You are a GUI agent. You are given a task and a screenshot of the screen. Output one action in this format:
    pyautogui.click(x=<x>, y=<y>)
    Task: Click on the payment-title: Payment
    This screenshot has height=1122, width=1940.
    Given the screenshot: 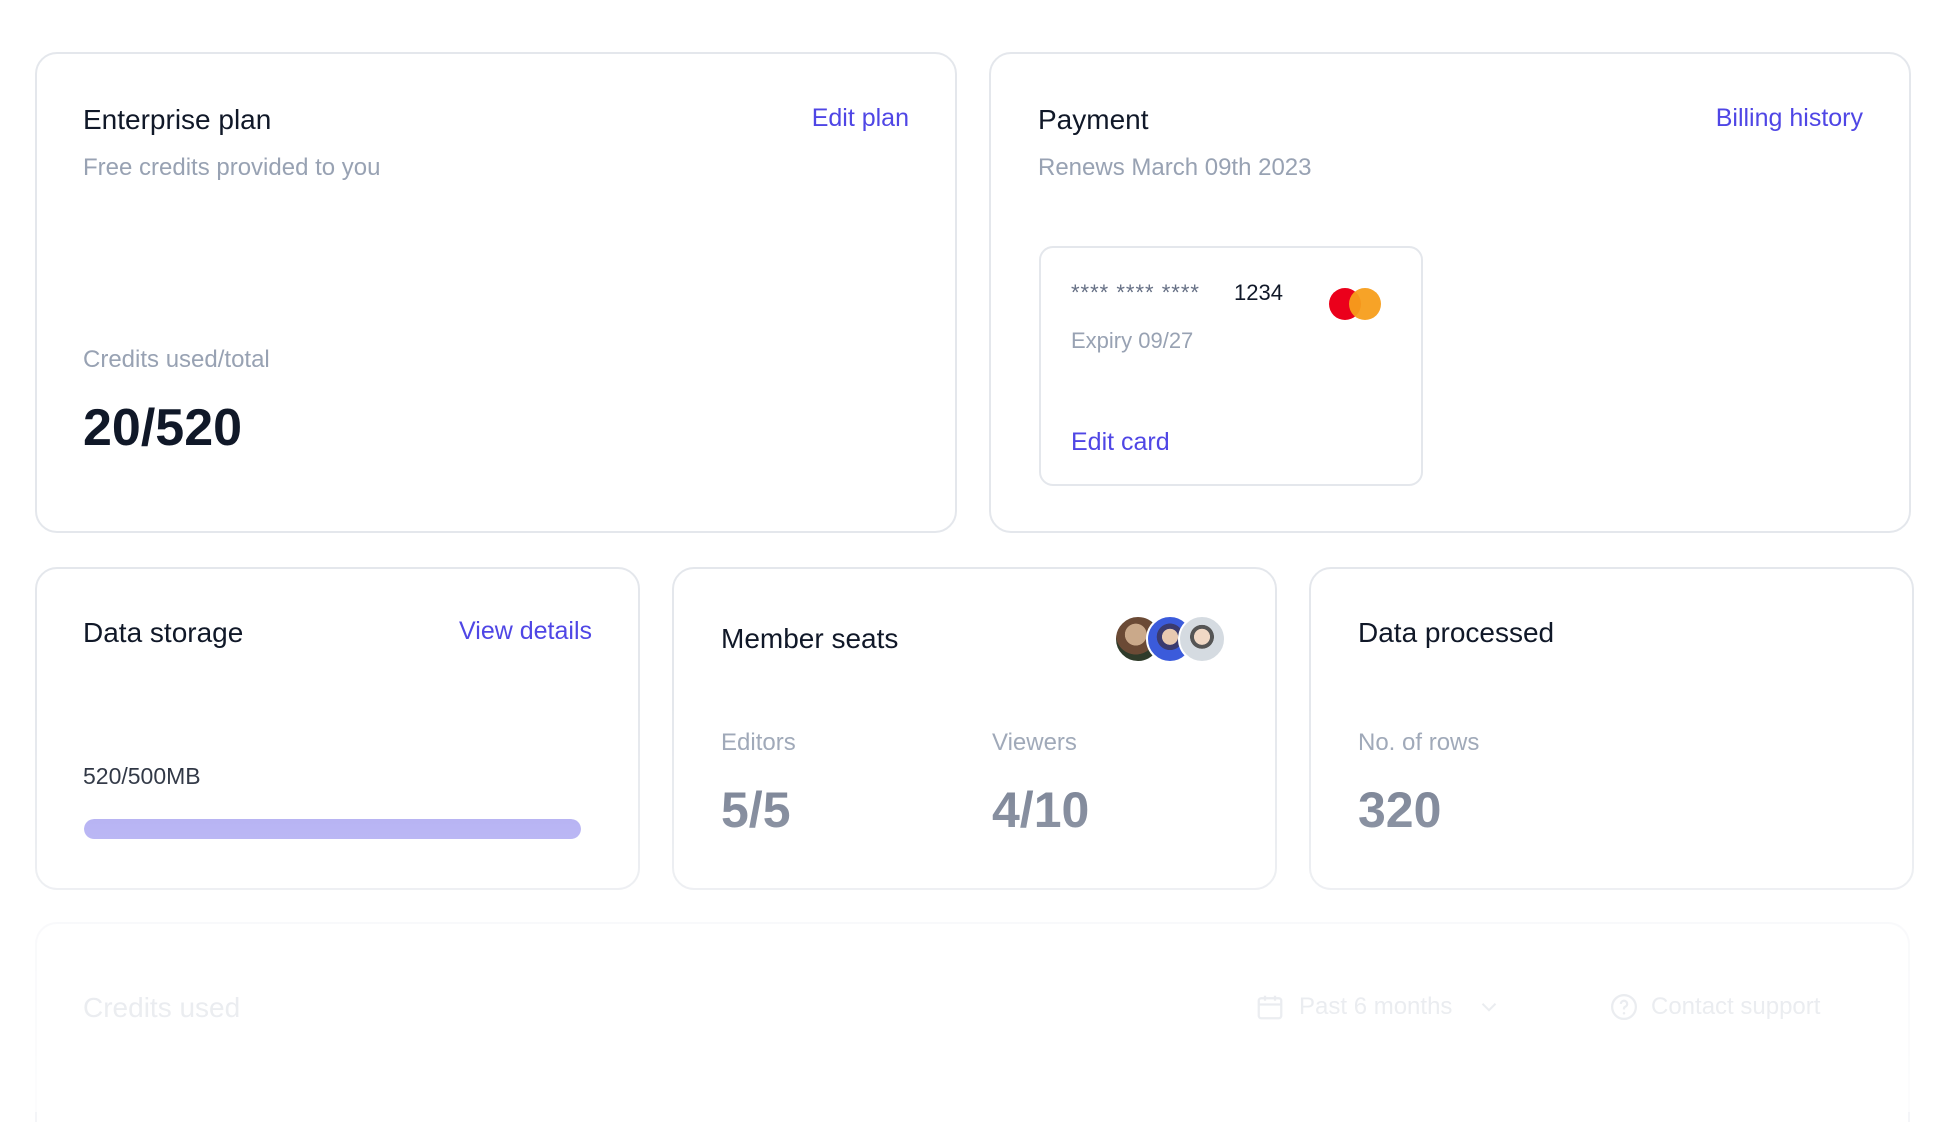 What is the action you would take?
    pyautogui.click(x=1093, y=119)
    